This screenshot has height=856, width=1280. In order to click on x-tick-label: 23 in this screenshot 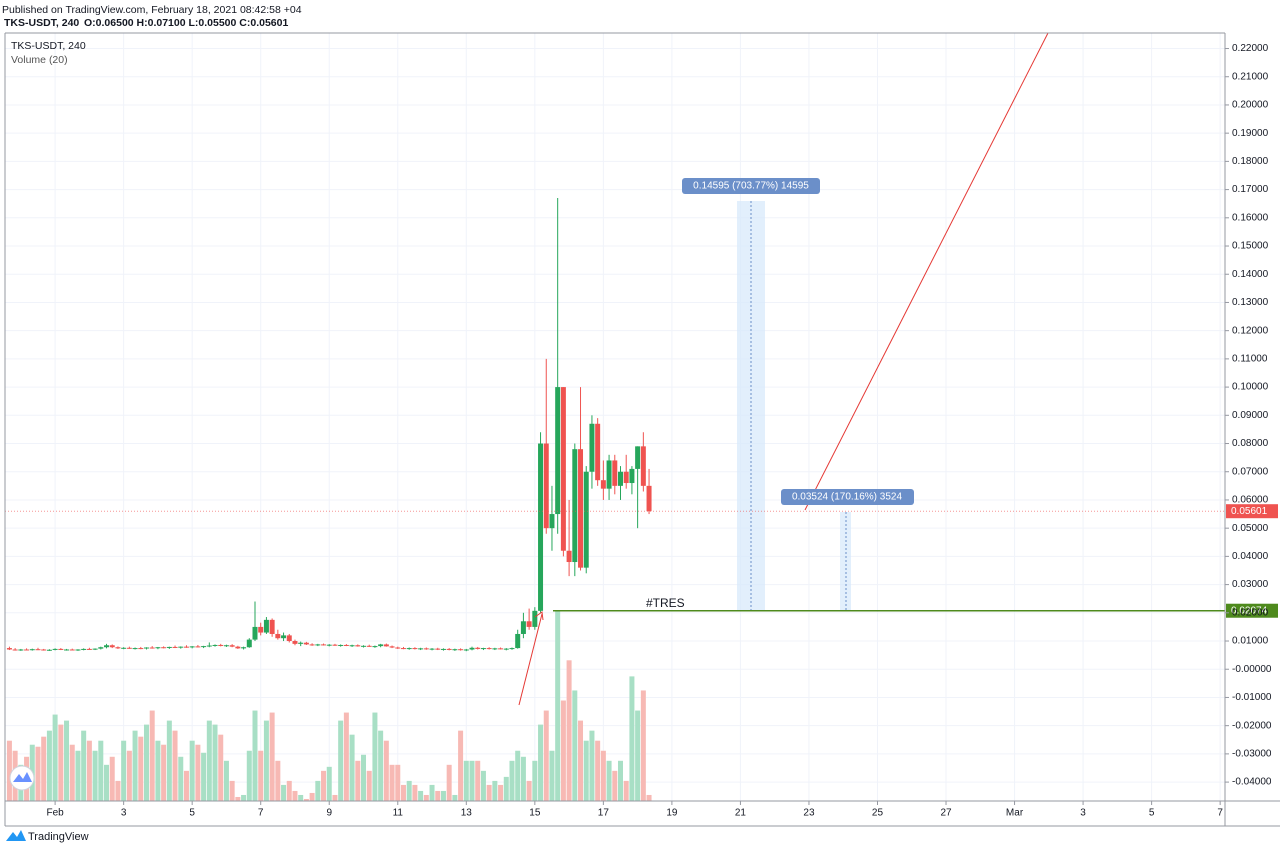, I will do `click(809, 813)`.